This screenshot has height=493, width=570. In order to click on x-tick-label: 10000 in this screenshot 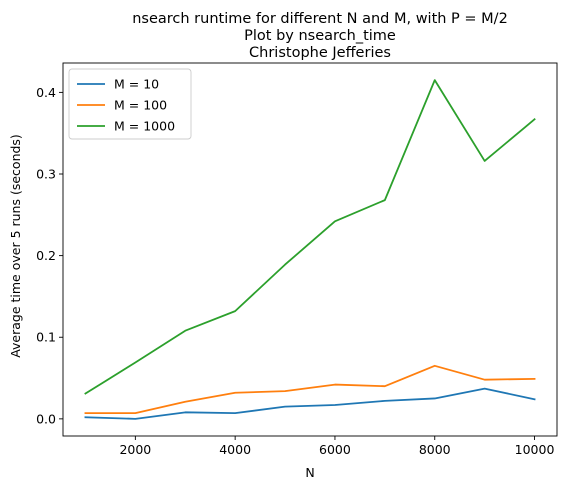, I will do `click(535, 449)`.